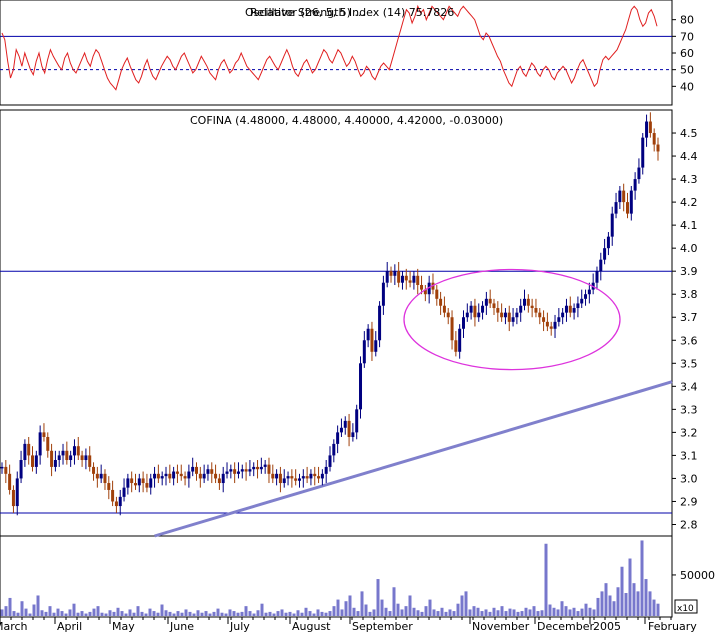 Image resolution: width=723 pixels, height=632 pixels. Describe the element at coordinates (689, 386) in the screenshot. I see `price-tick-label: 3.4` at that location.